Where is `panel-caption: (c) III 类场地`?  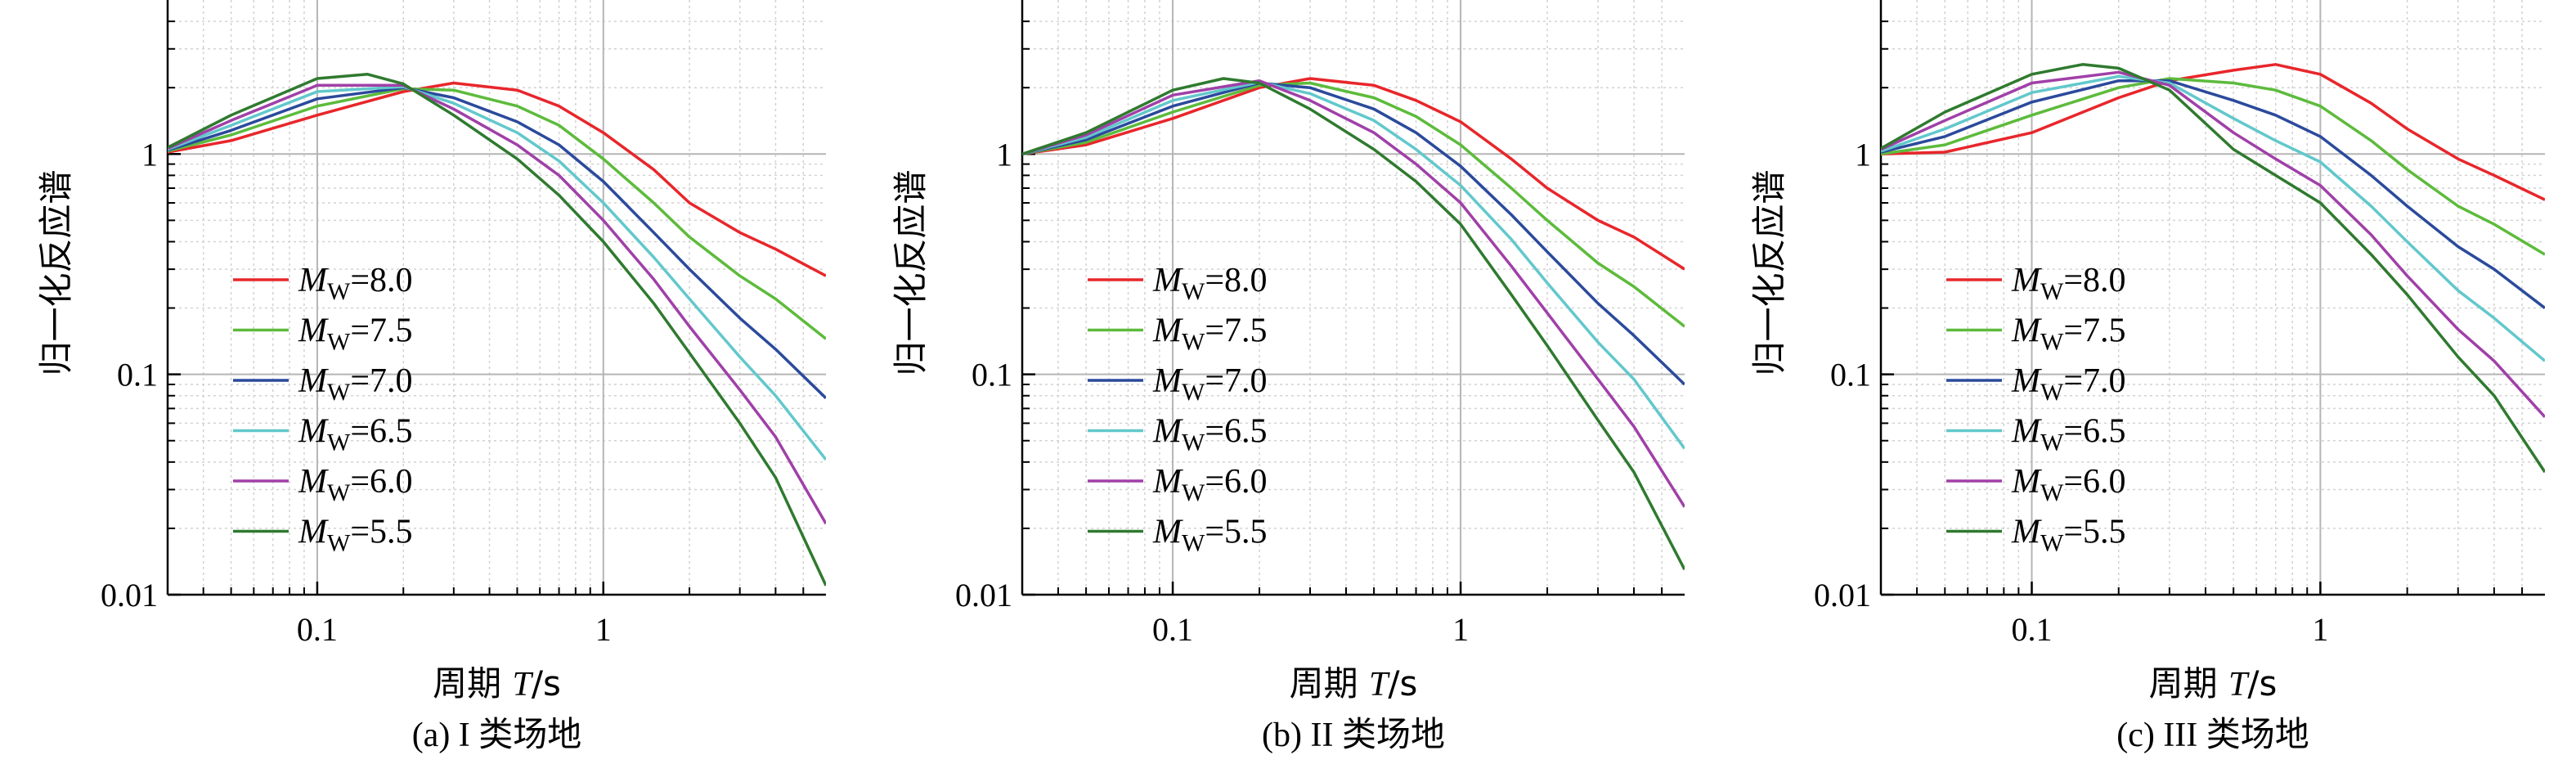
panel-caption: (c) III 类场地 is located at coordinates (2213, 734).